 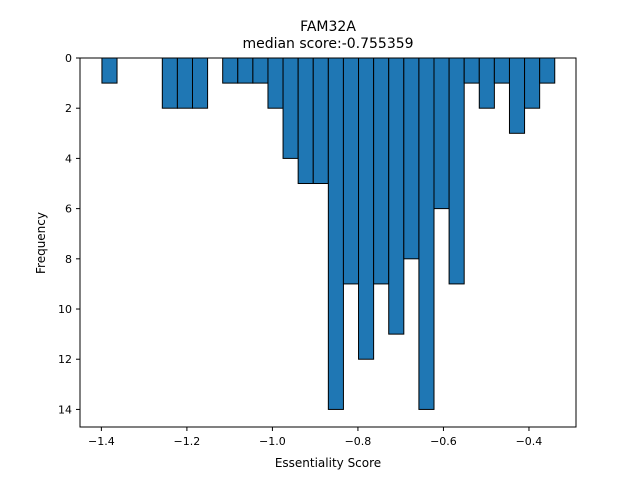 What do you see at coordinates (68, 259) in the screenshot?
I see `y-tick-label: 8` at bounding box center [68, 259].